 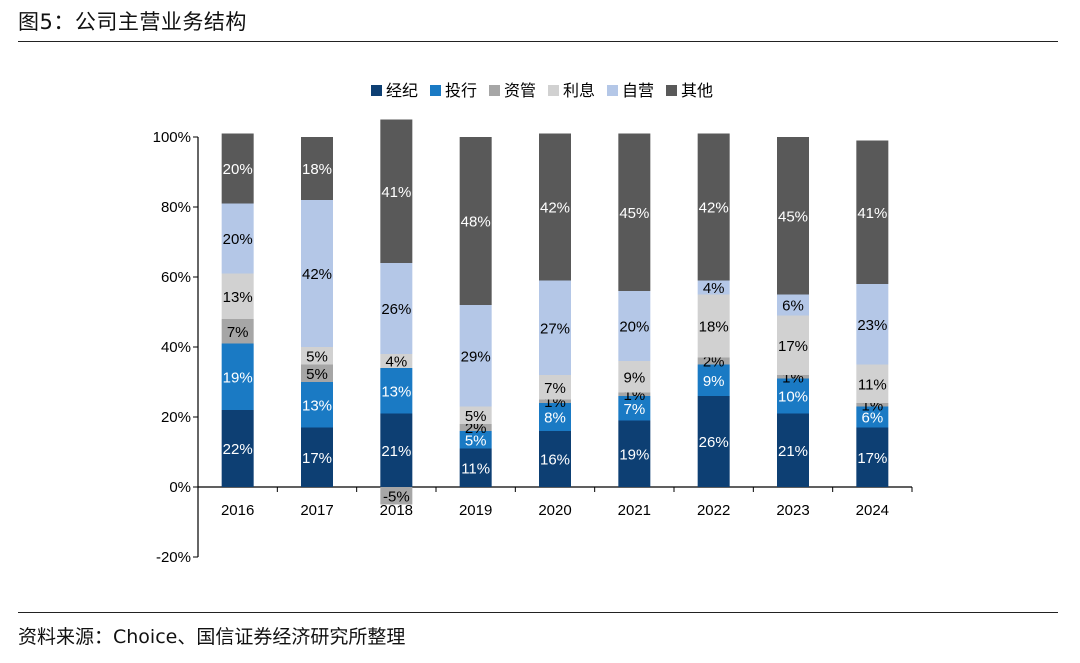 I want to click on data-label: 23%, so click(x=872, y=325).